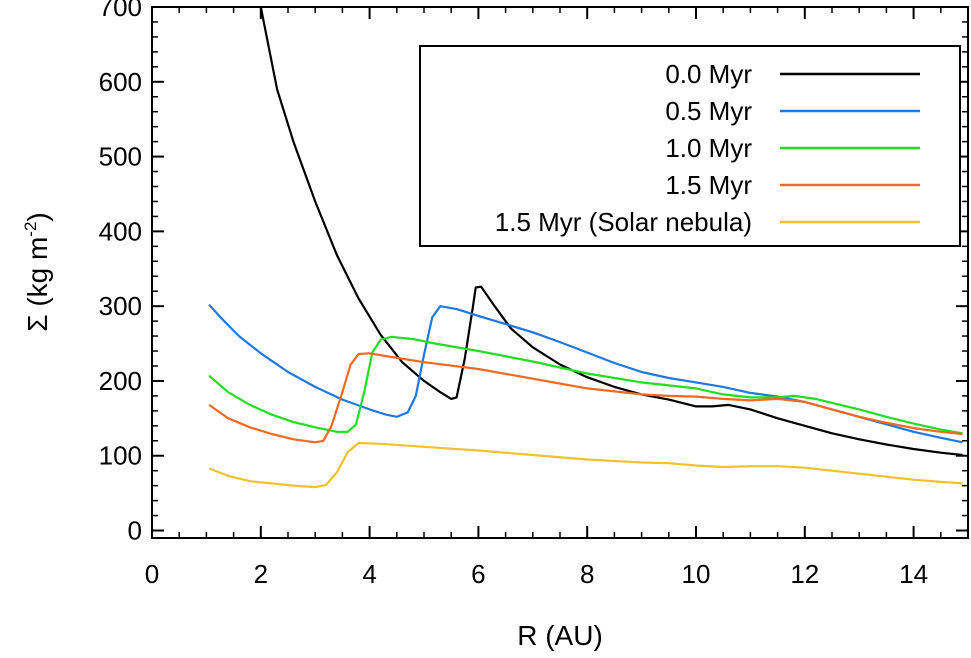 The image size is (971, 658). I want to click on y-tick-label: 300, so click(120, 306).